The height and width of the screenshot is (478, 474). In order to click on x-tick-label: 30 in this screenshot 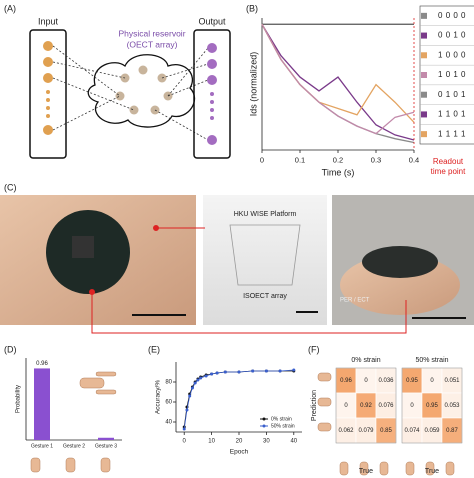, I will do `click(266, 442)`.